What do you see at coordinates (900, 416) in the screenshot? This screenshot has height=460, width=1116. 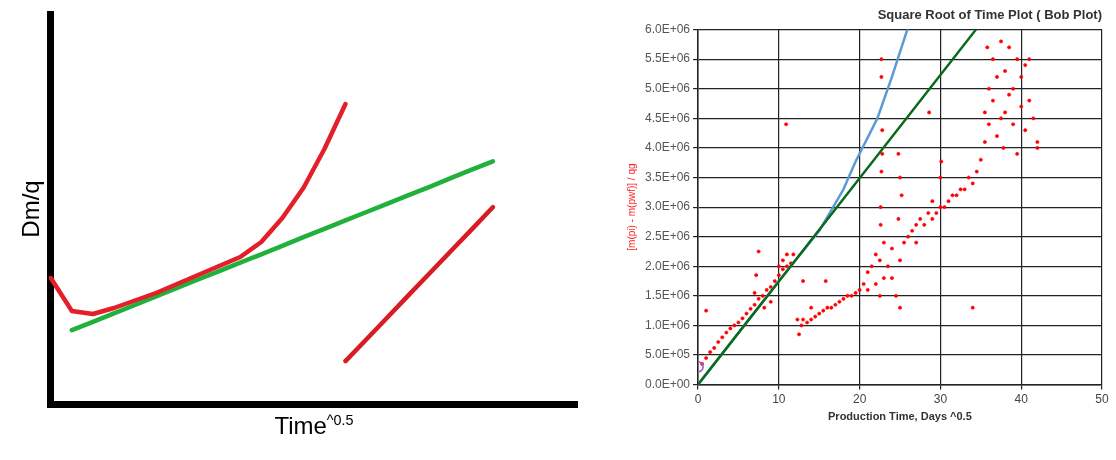 I see `x-axis-title: Production Time, Days ^0.5` at bounding box center [900, 416].